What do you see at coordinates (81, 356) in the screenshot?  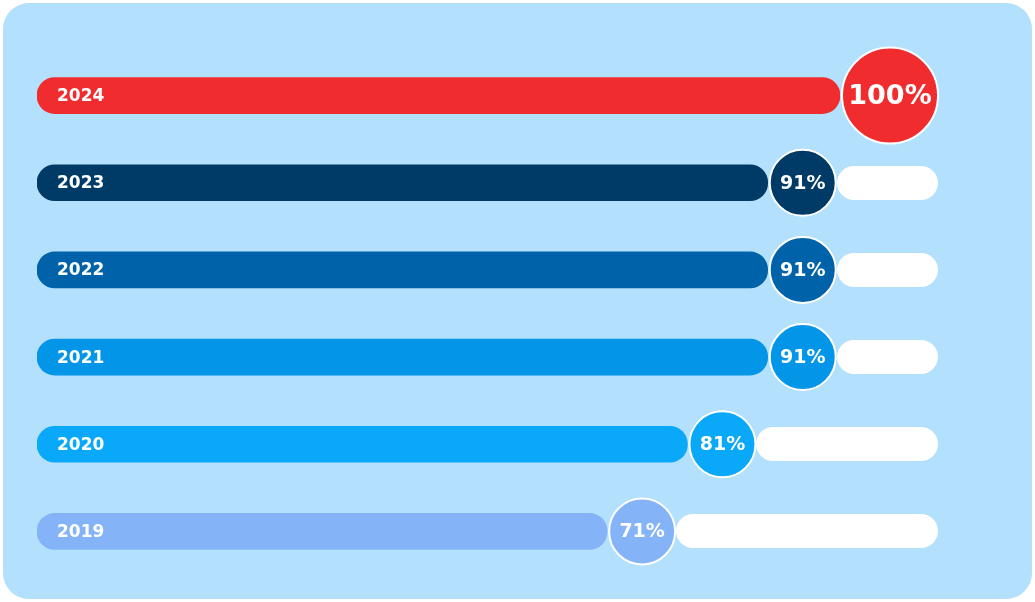 I see `y-tick-label: 2021` at bounding box center [81, 356].